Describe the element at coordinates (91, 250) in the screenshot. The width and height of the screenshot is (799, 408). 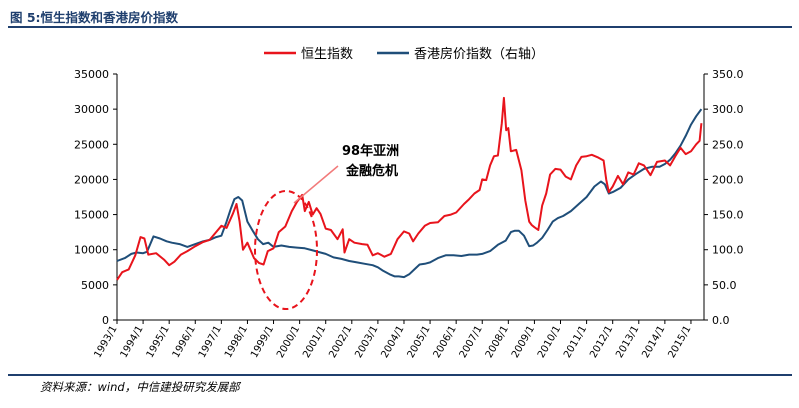
I see `left-y-tick-label: 10000` at that location.